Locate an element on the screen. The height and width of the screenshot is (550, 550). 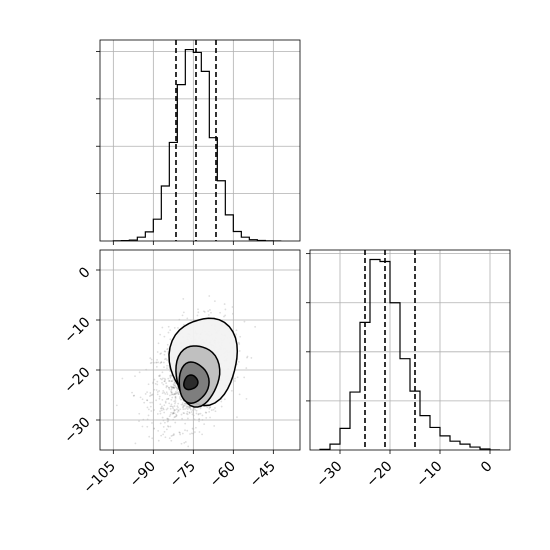
density-ytick-label: −10 is located at coordinates (77, 330).